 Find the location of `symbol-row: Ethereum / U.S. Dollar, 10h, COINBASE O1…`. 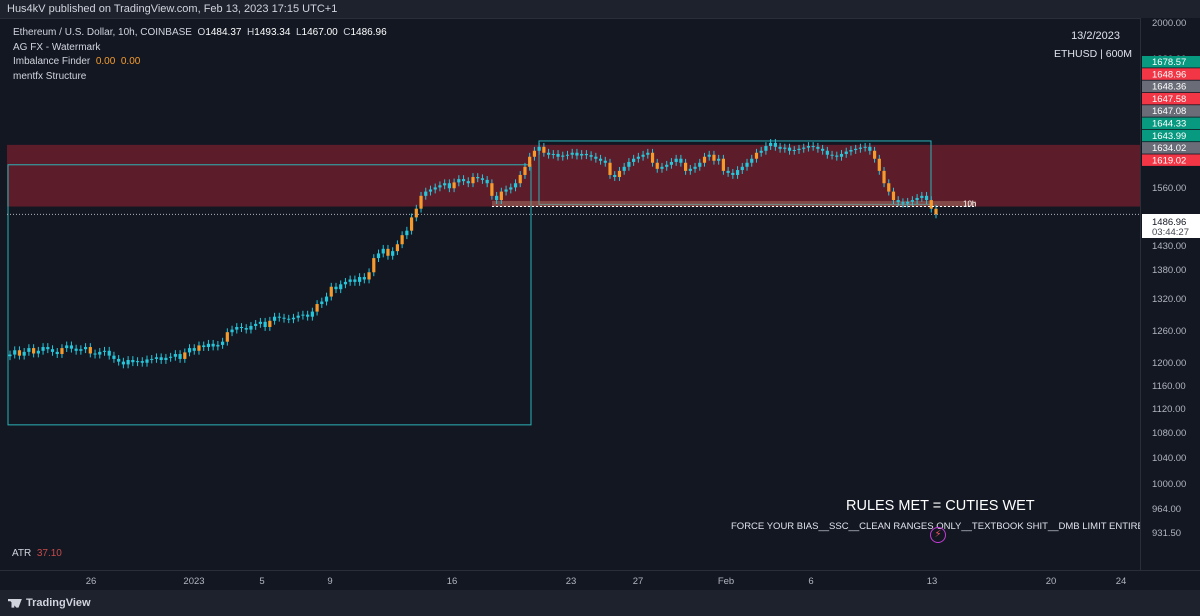

symbol-row: Ethereum / U.S. Dollar, 10h, COINBASE O1… is located at coordinates (200, 33).